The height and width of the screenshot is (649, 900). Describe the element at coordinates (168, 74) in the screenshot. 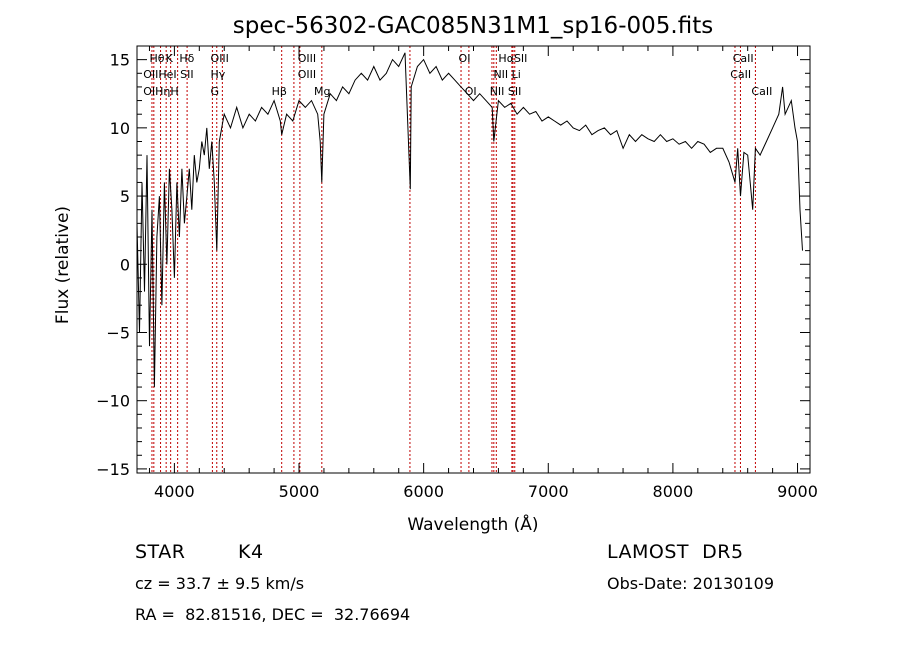

I see `line-label: OIIHeI SII` at that location.